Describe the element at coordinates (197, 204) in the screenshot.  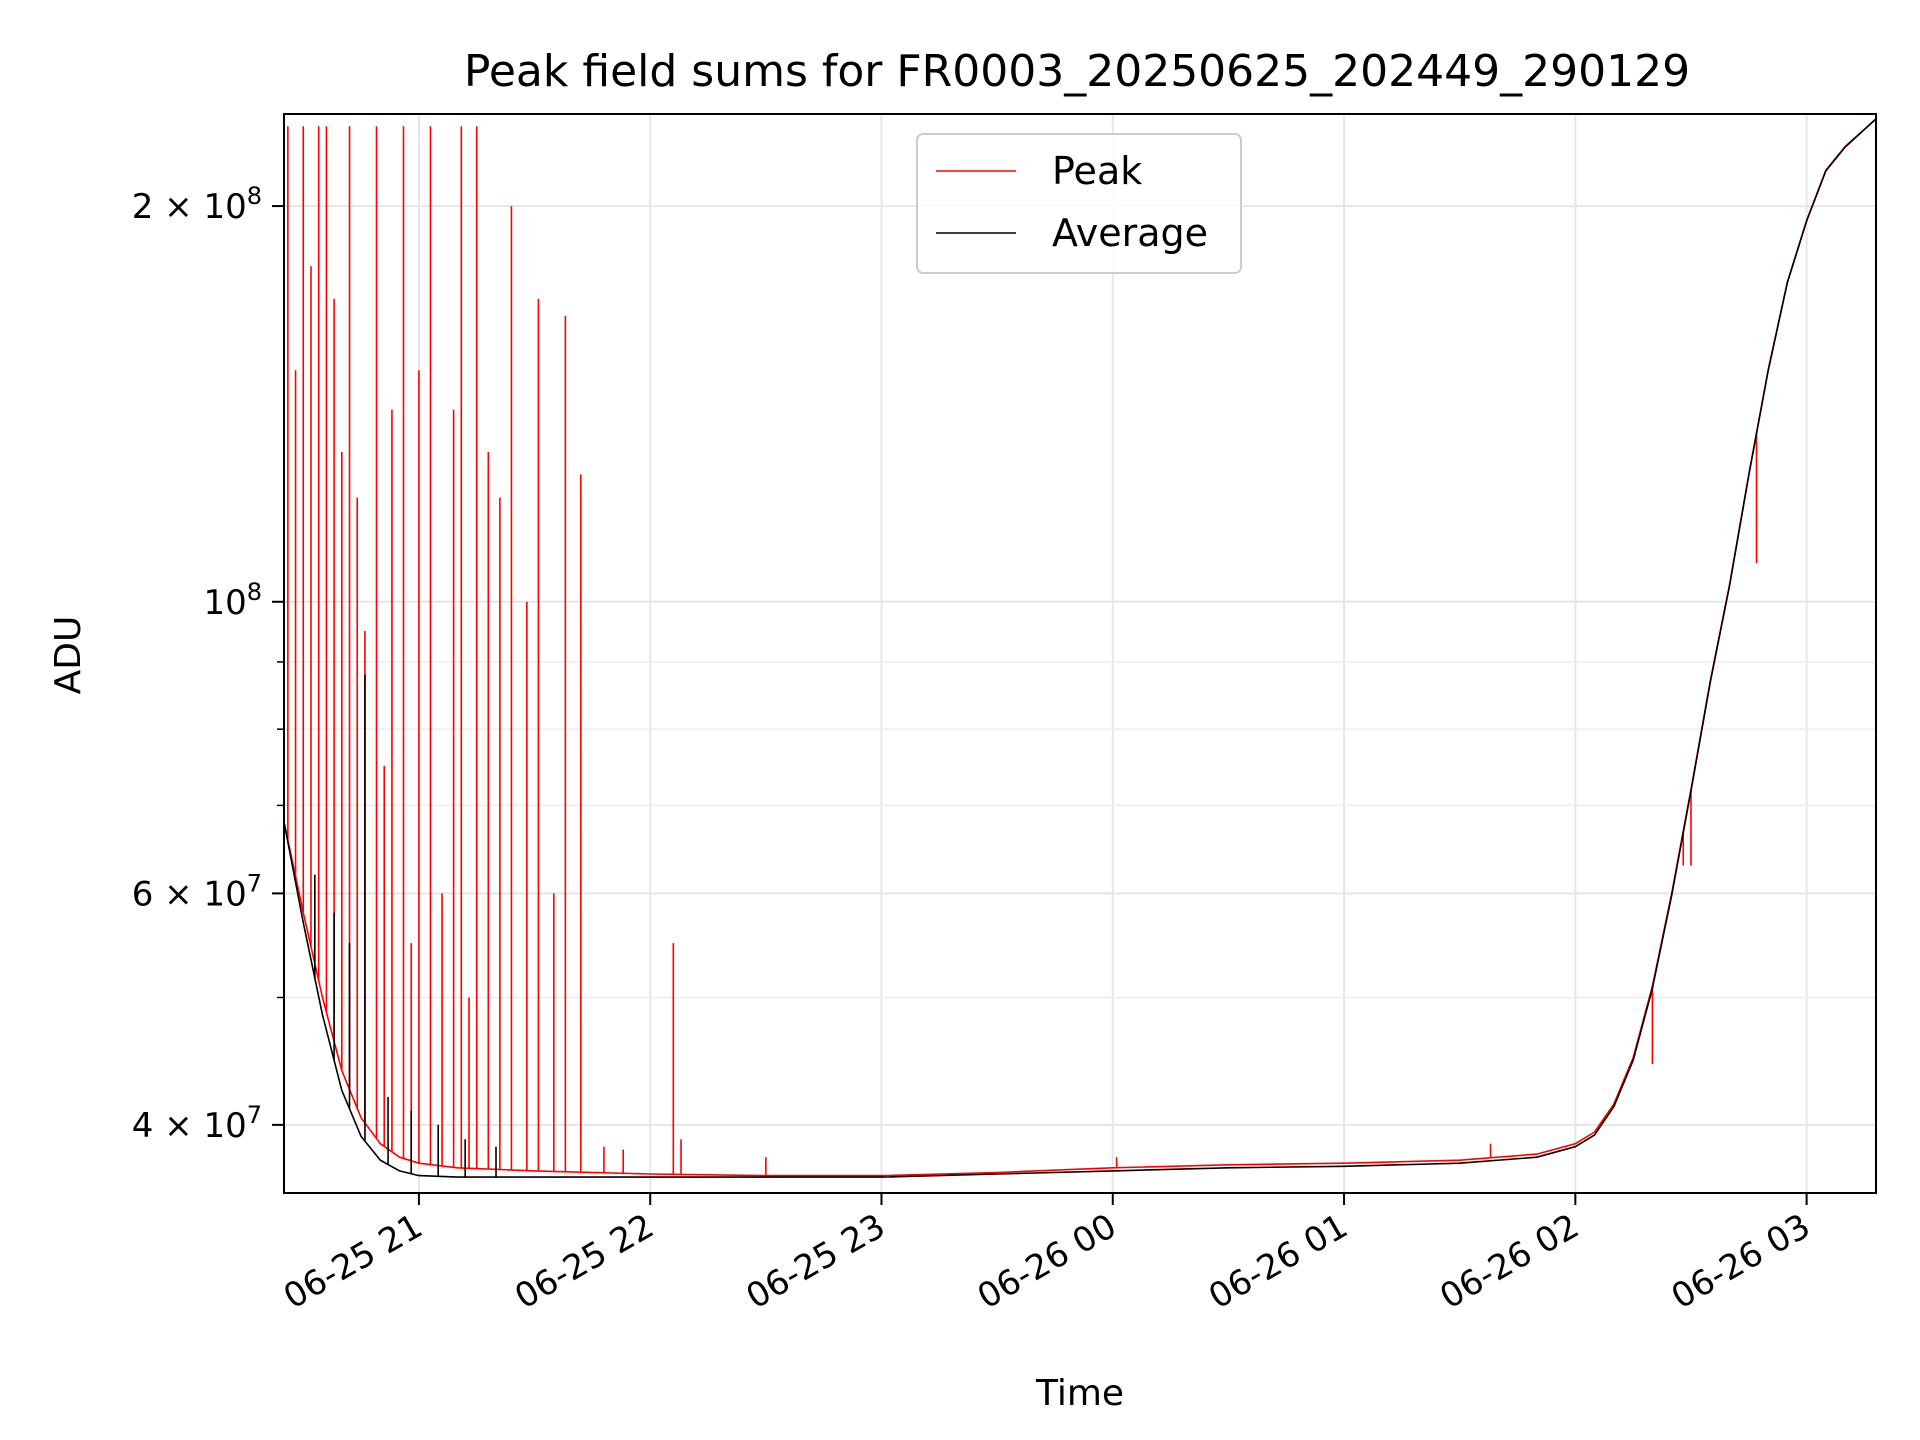
I see `y-tick-label: 2 × 108` at that location.